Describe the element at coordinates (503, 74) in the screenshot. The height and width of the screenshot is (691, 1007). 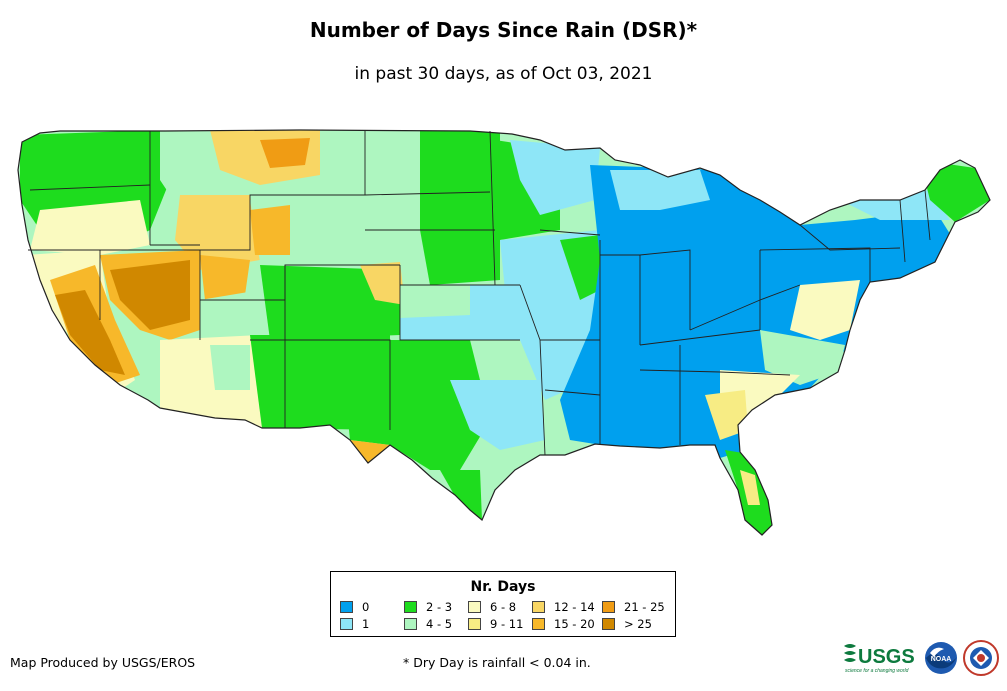
I see `map-subtitle: in past 30 days, as of Oct 03, 2021` at that location.